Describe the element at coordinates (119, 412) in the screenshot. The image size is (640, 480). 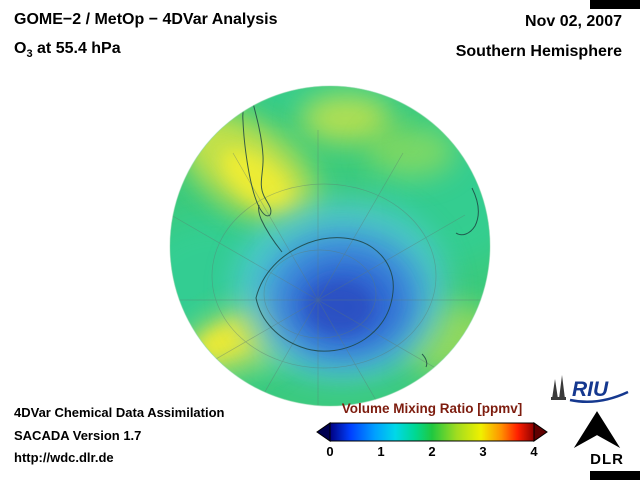
I see `assimilation-label: 4DVar Chemical Data Assimilation` at that location.